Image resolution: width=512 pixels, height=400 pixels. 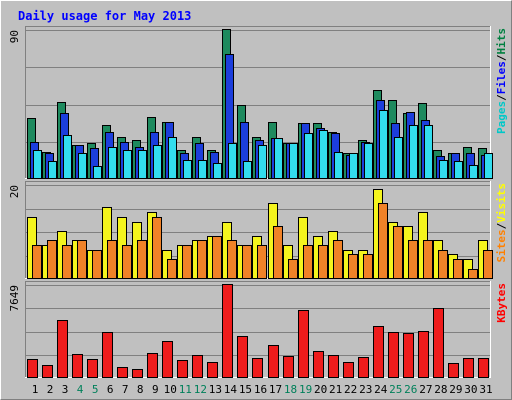 What do you see at coordinates (501, 77) in the screenshot?
I see `legend-files: Files` at bounding box center [501, 77].